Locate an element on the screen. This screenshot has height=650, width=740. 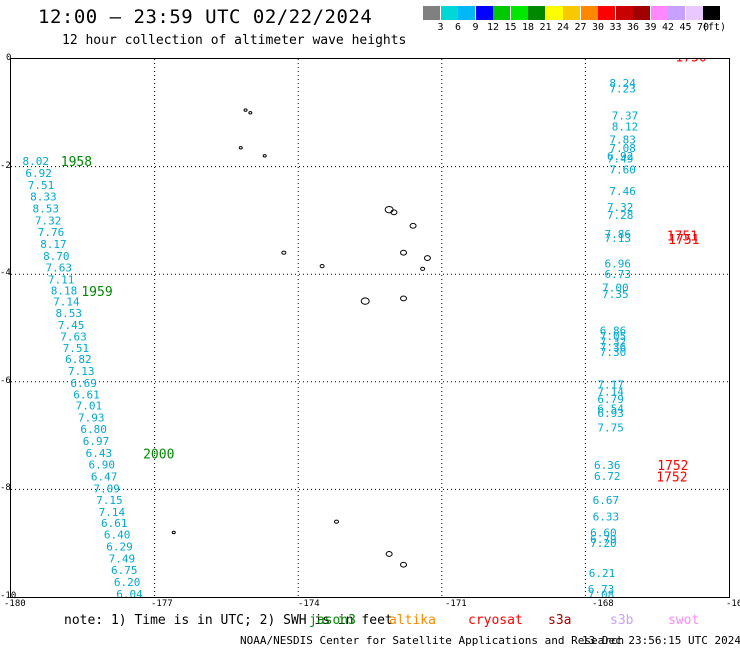
track1-value: 6.61 is located at coordinates (86, 395).